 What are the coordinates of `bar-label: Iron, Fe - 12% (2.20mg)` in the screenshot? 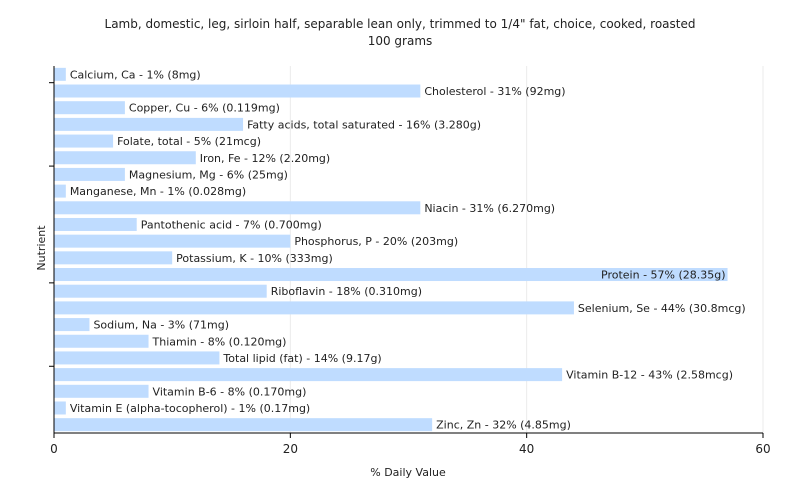 It's located at (265, 158).